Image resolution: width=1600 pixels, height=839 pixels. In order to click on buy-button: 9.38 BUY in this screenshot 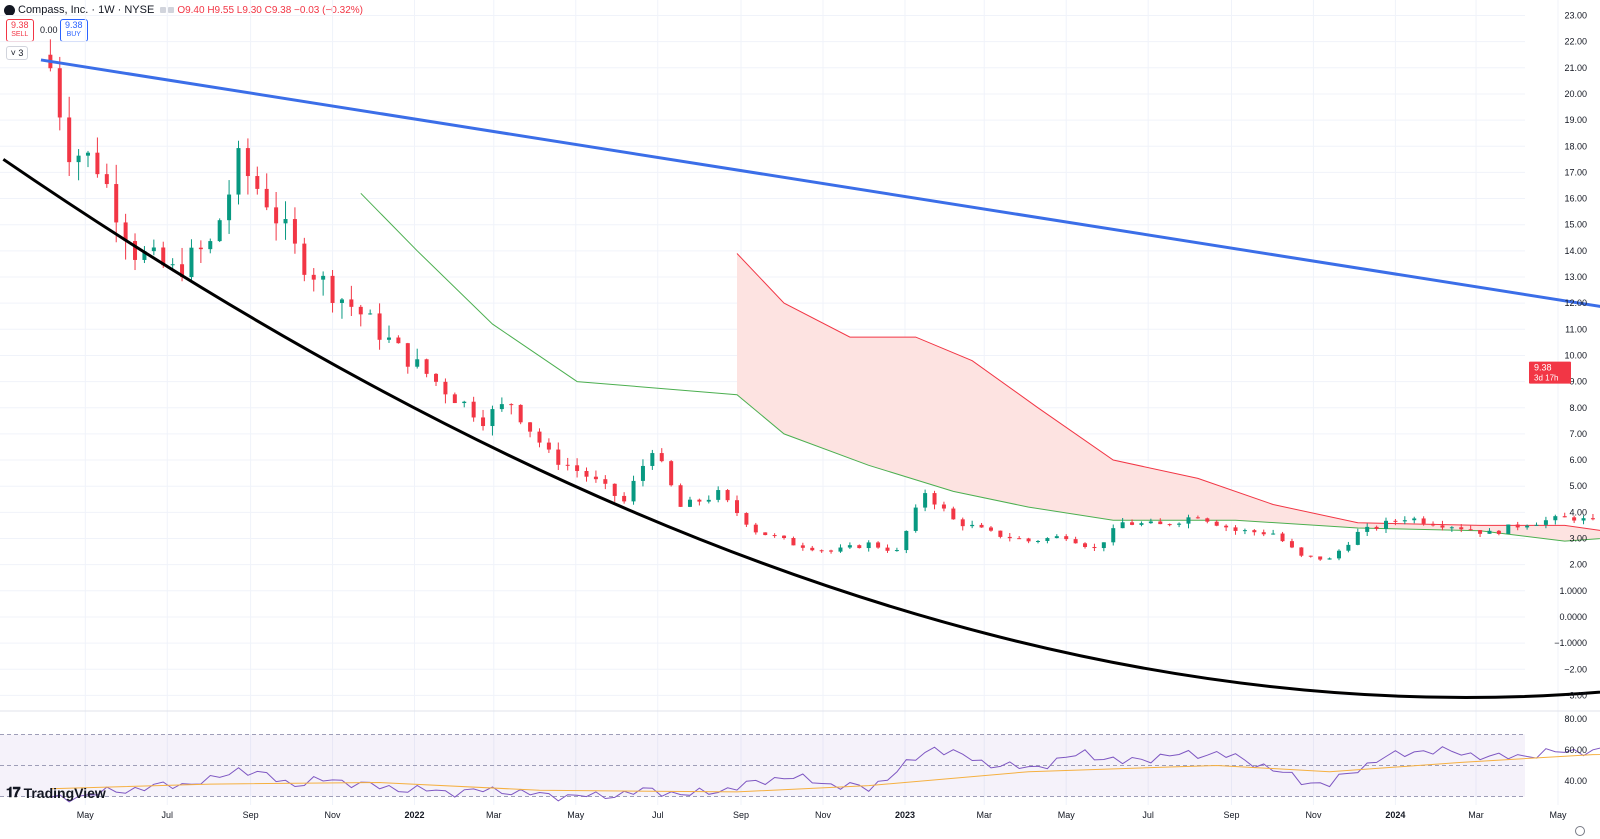, I will do `click(74, 30)`.